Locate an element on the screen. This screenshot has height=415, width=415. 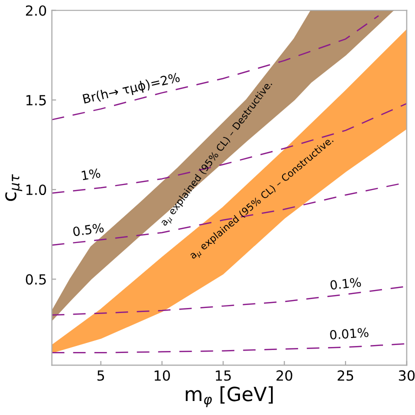
x-tick-label: 10 is located at coordinates (162, 375).